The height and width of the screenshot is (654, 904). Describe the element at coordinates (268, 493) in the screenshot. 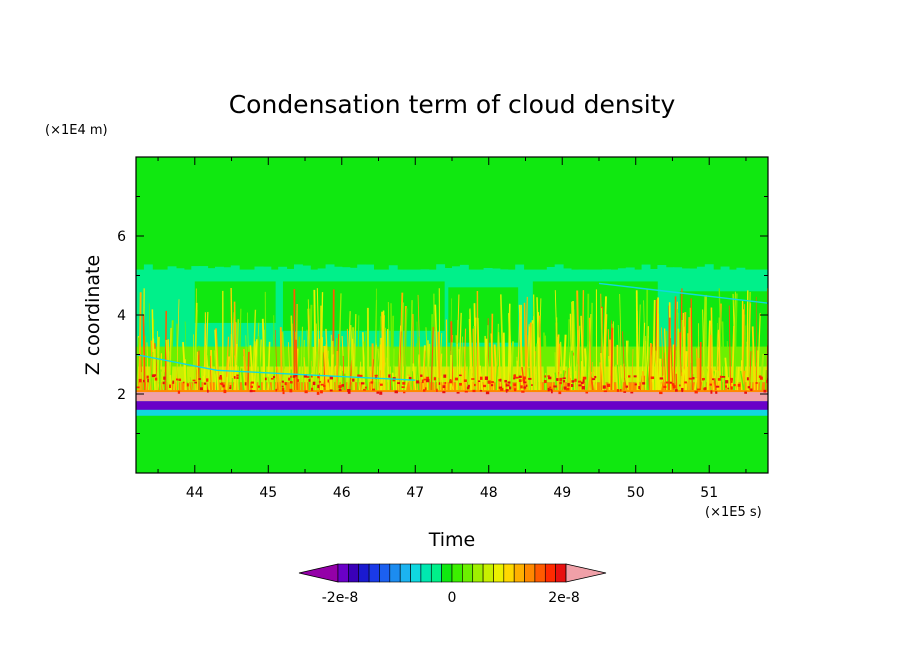

I see `x-tick-label: 45` at that location.